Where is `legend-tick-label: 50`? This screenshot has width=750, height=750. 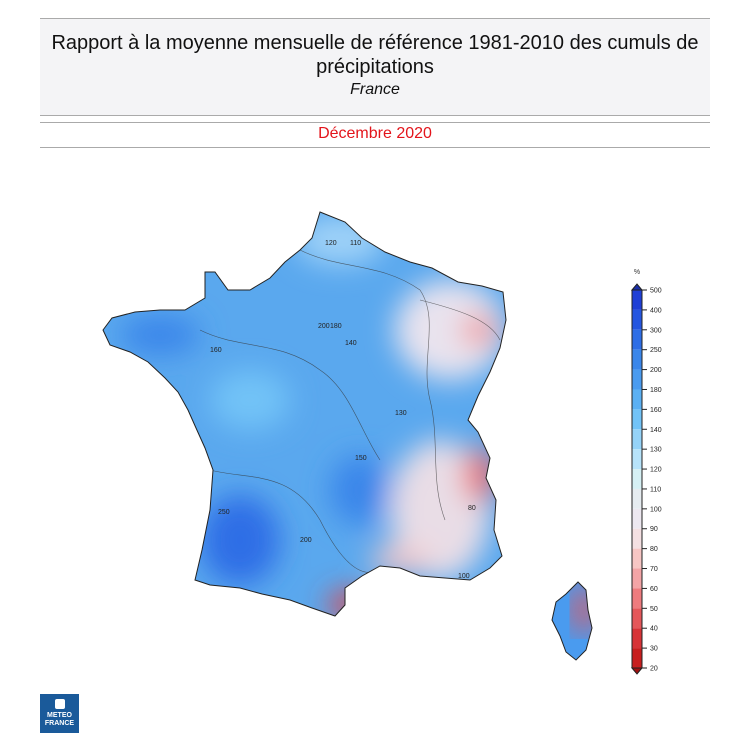 legend-tick-label: 50 is located at coordinates (654, 609).